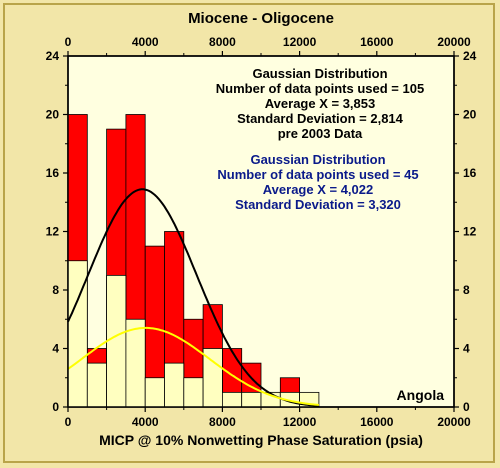 The width and height of the screenshot is (500, 468). Describe the element at coordinates (470, 115) in the screenshot. I see `y-tick-label-right-5: 20` at that location.